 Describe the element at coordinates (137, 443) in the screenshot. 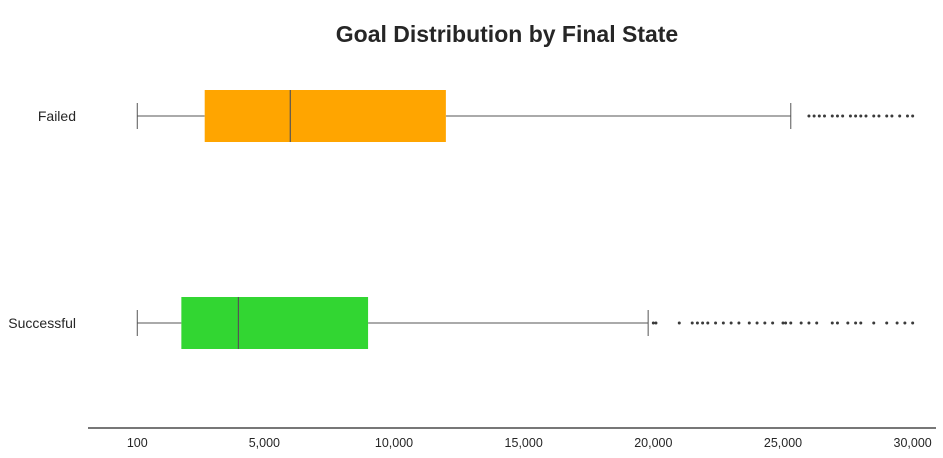

I see `x-tick-label: 100` at that location.